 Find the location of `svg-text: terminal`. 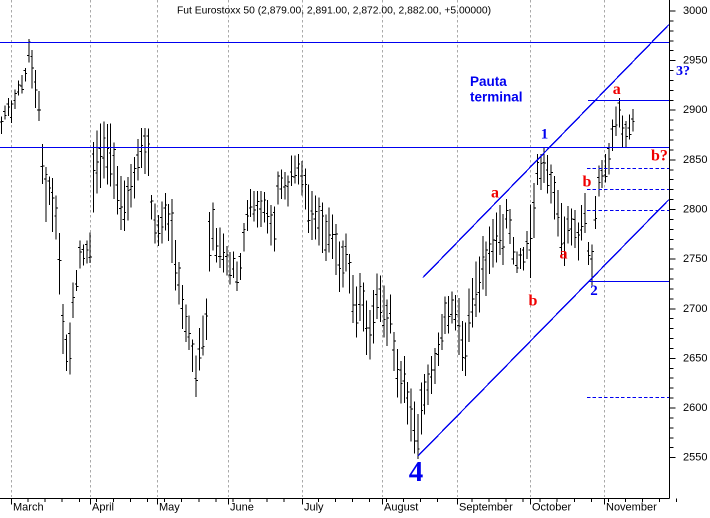

svg-text: terminal is located at coordinates (496, 97).